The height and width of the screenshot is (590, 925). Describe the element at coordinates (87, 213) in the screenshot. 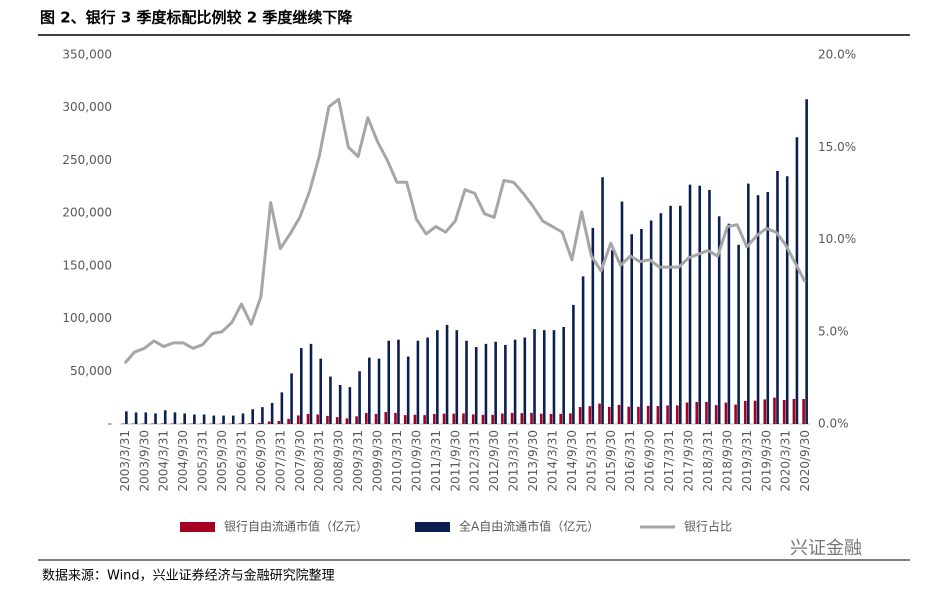

I see `y-tick-label: 200,000` at that location.